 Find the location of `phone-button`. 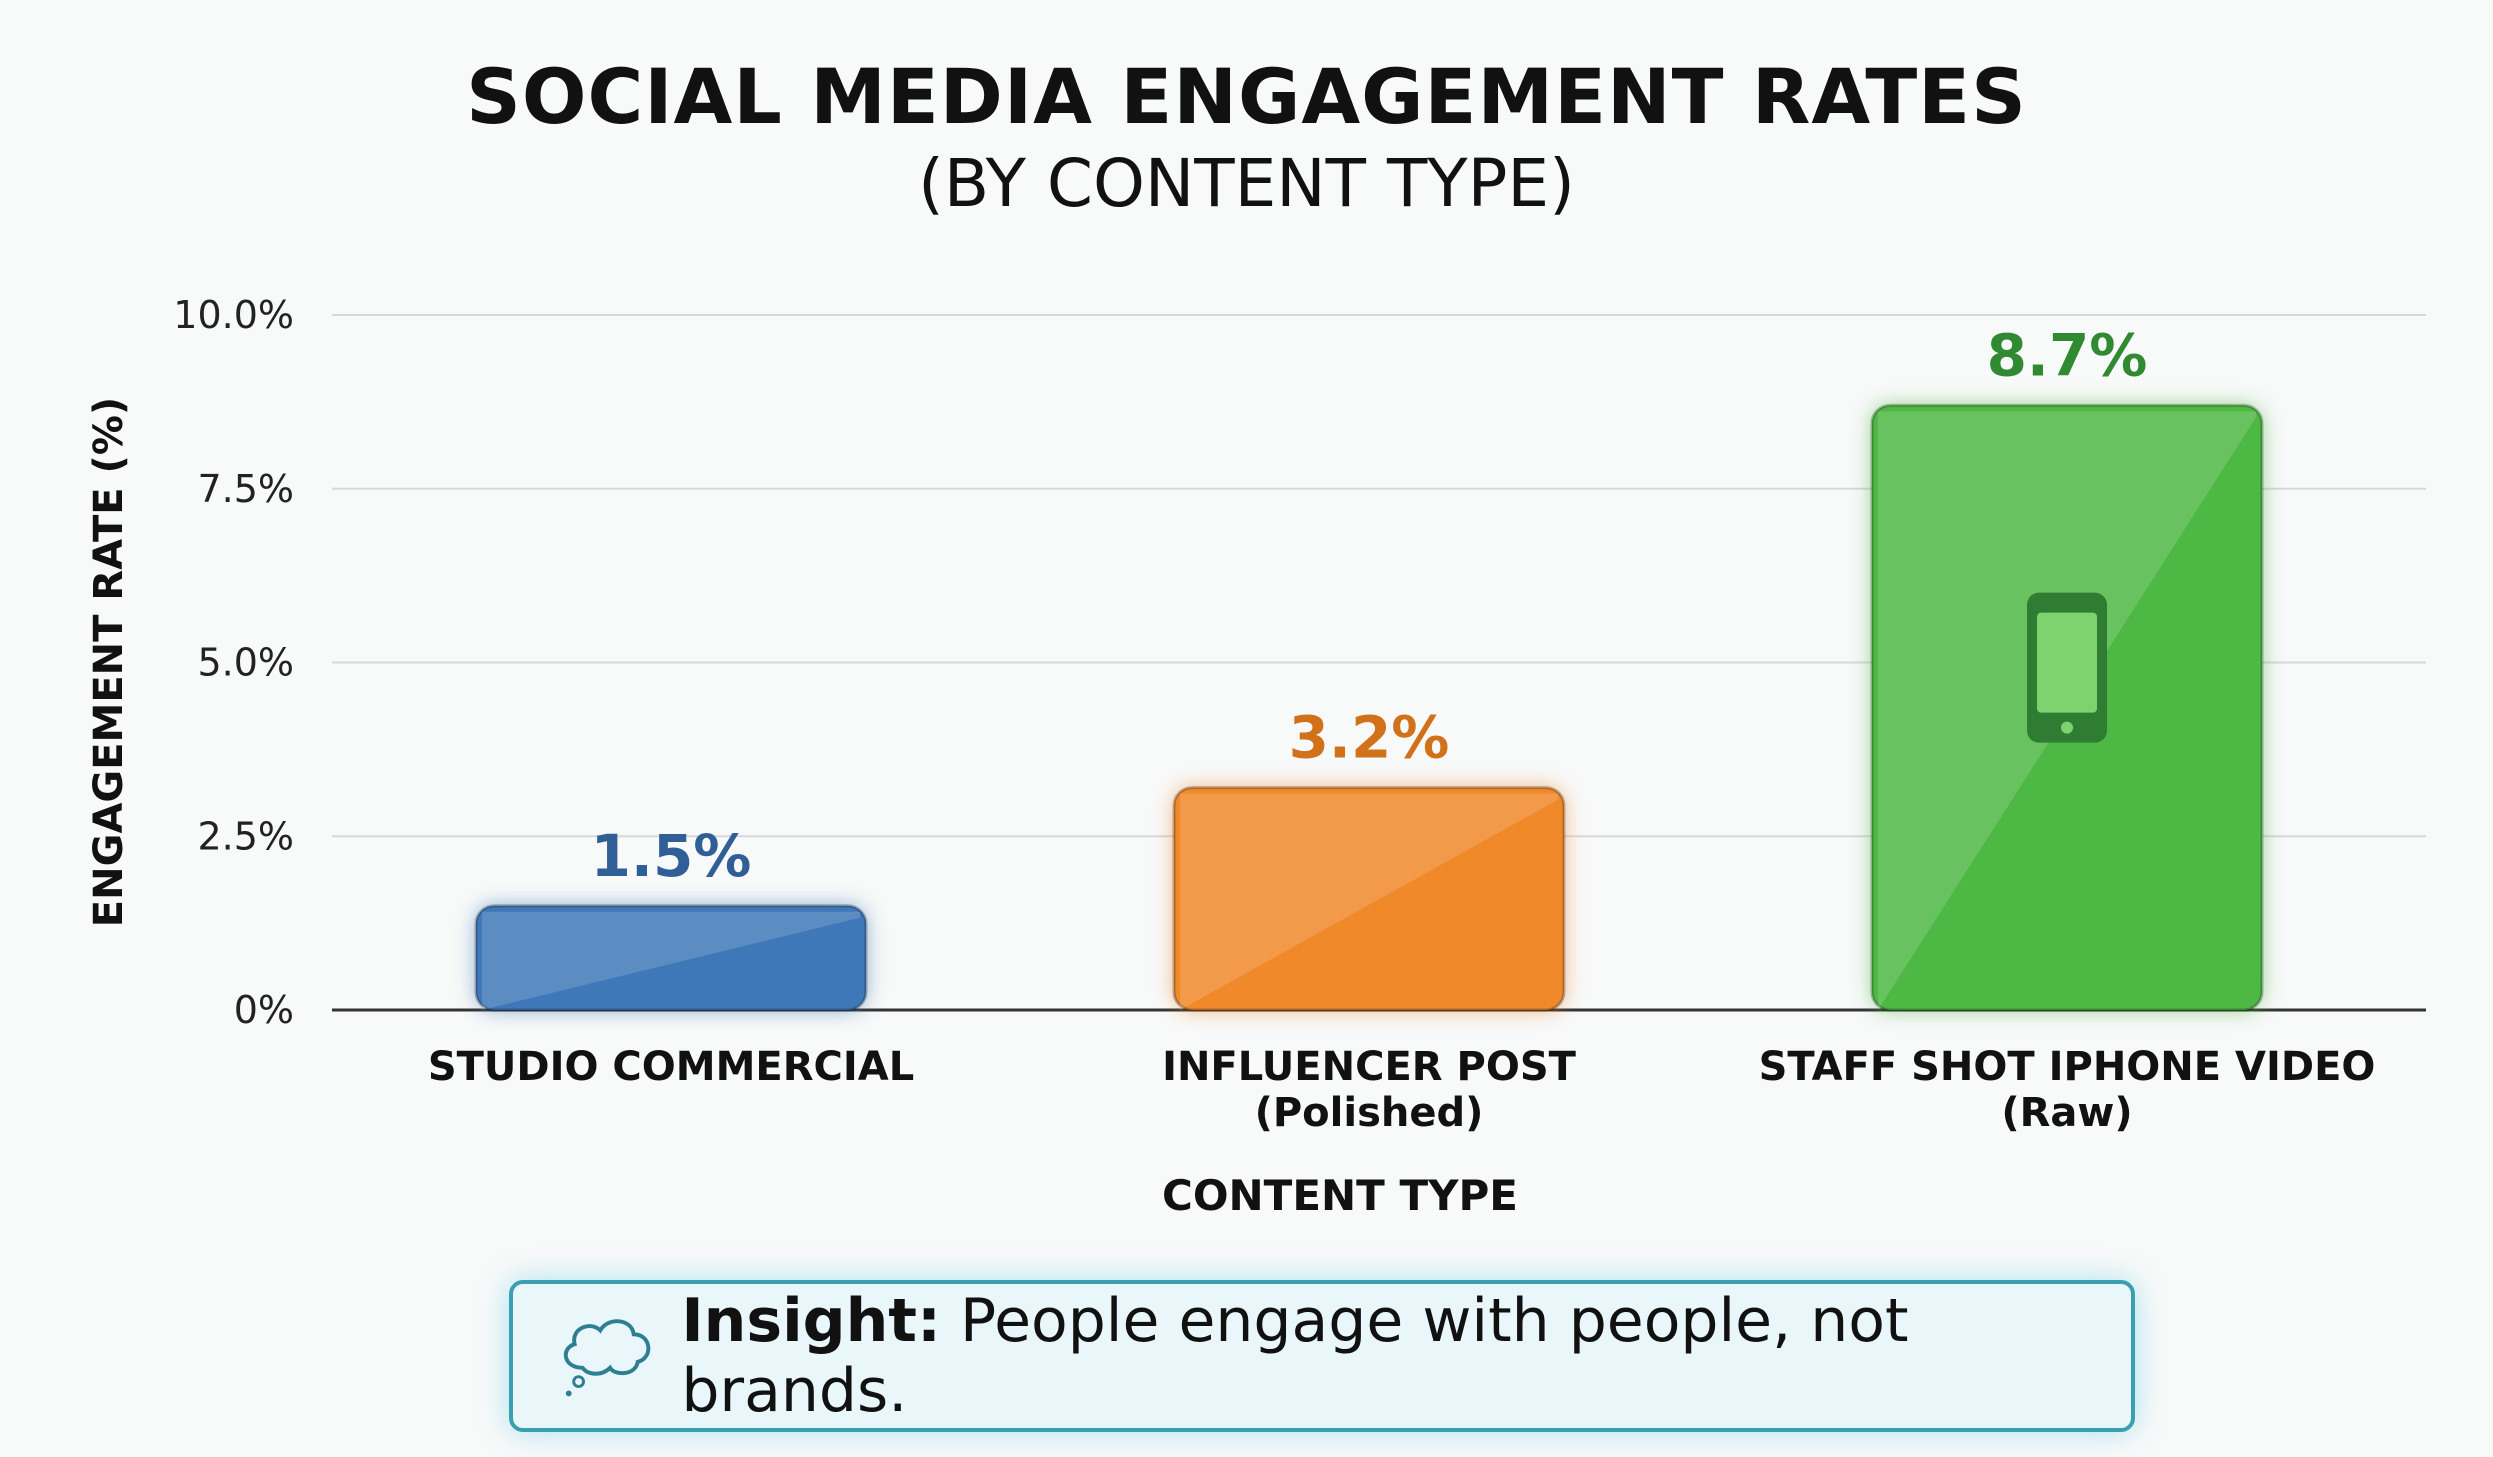

phone-button is located at coordinates (2067, 727).